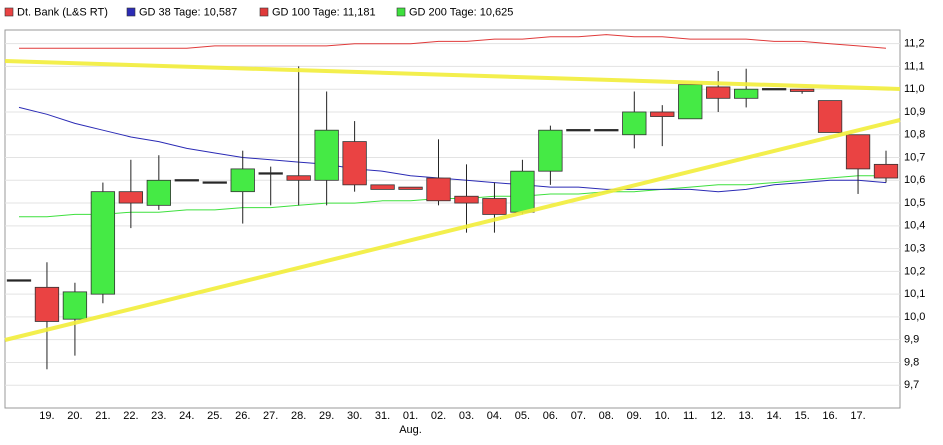 This screenshot has width=943, height=445. What do you see at coordinates (550, 416) in the screenshot?
I see `x-tick-label: 06.` at bounding box center [550, 416].